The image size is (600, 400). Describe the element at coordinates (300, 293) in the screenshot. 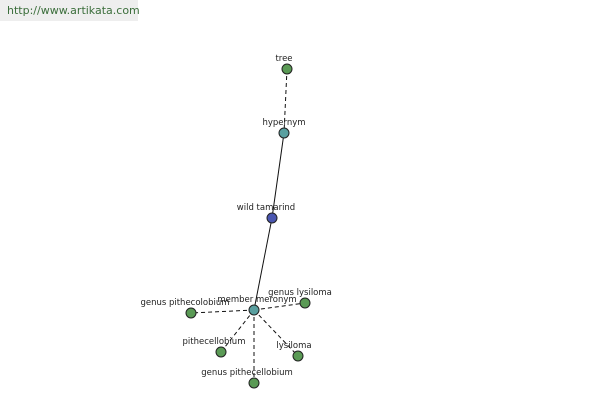

I see `node-label: genus lysiloma` at that location.